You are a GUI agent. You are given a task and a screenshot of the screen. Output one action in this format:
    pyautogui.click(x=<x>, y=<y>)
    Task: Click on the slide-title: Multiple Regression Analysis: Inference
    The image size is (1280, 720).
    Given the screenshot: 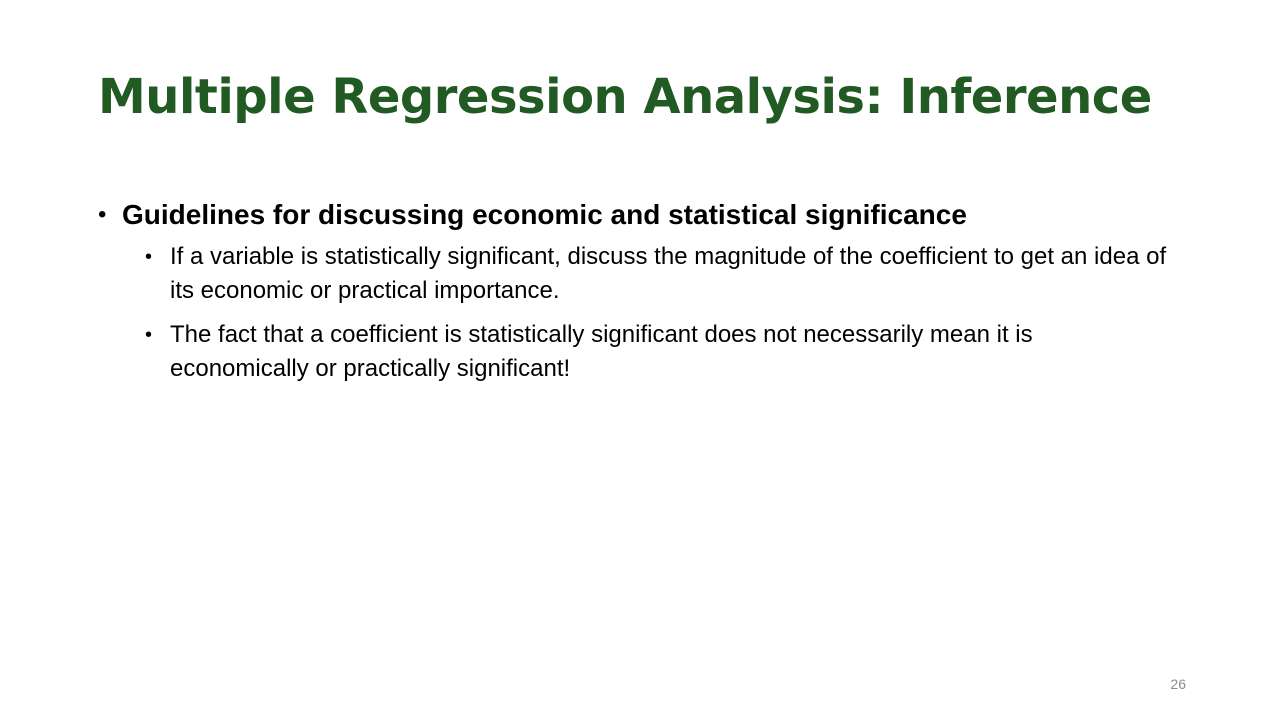 What is the action you would take?
    pyautogui.click(x=625, y=97)
    